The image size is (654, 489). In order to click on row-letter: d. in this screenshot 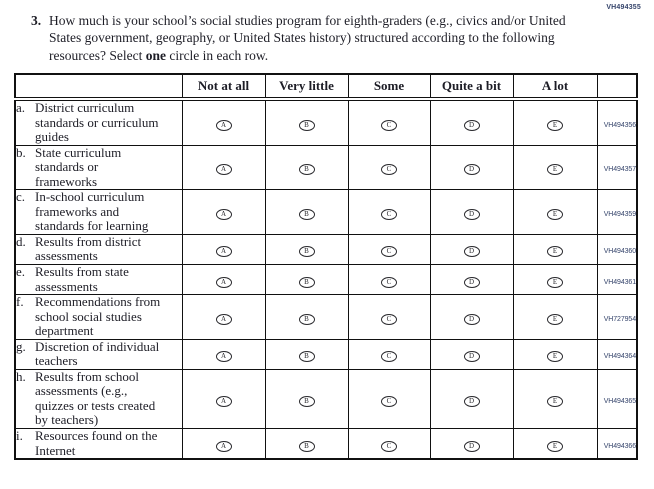, I will do `click(21, 241)`.